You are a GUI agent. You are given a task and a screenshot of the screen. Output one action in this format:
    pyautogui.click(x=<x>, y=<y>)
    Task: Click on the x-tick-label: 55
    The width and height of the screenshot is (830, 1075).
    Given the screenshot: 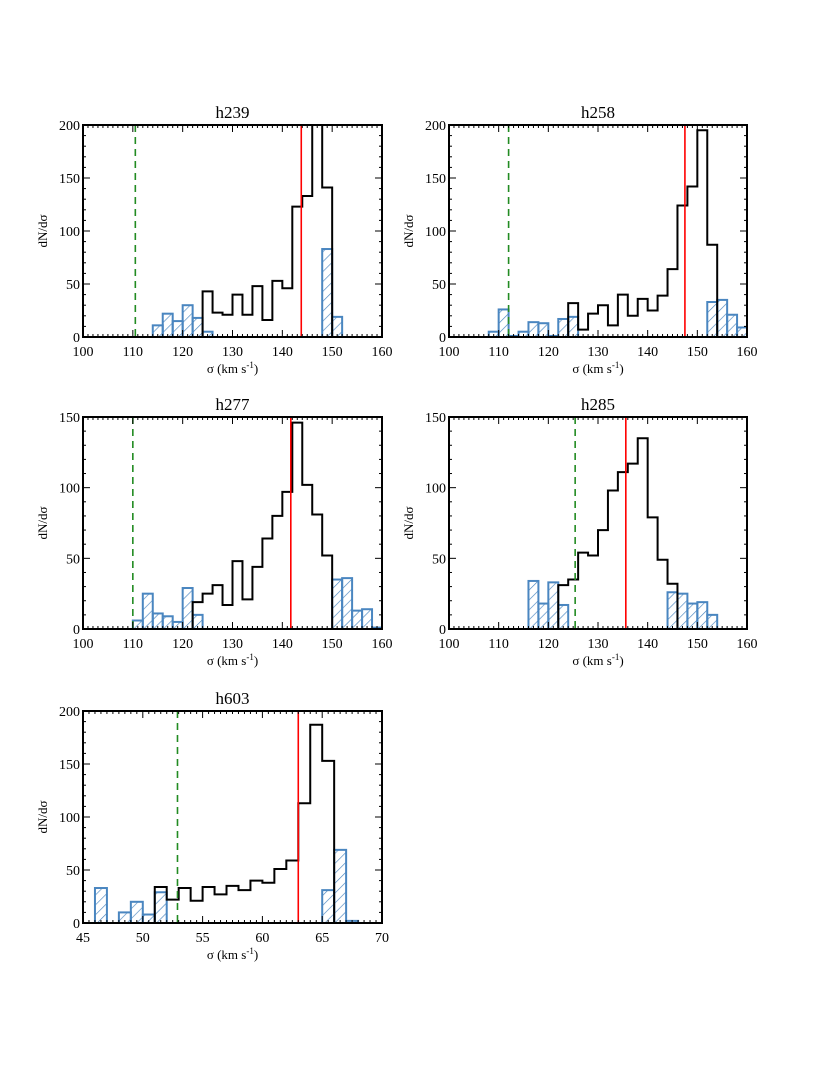 What is the action you would take?
    pyautogui.click(x=203, y=938)
    